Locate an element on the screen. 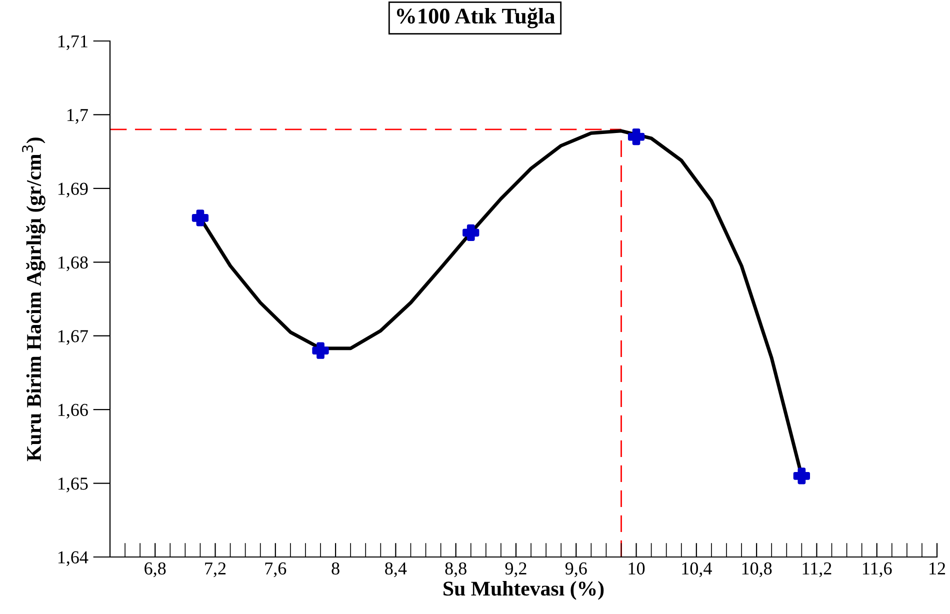  y-tick-label: 1,67 is located at coordinates (73, 337).